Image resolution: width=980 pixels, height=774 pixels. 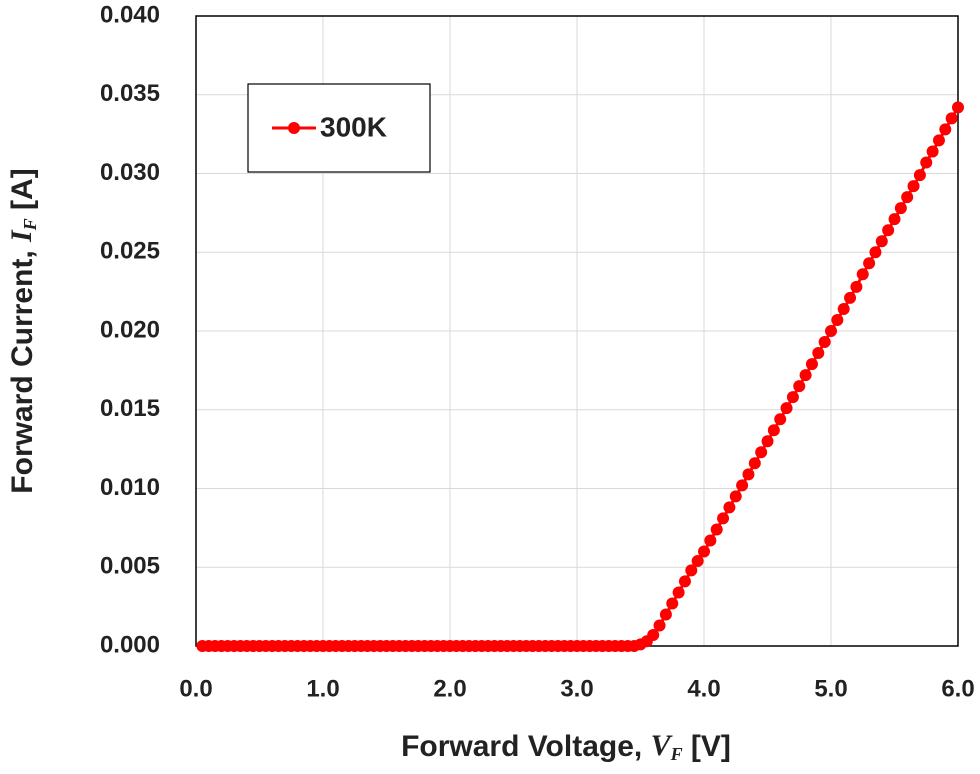 I want to click on y-label-text: Forward Current,, so click(x=22, y=368).